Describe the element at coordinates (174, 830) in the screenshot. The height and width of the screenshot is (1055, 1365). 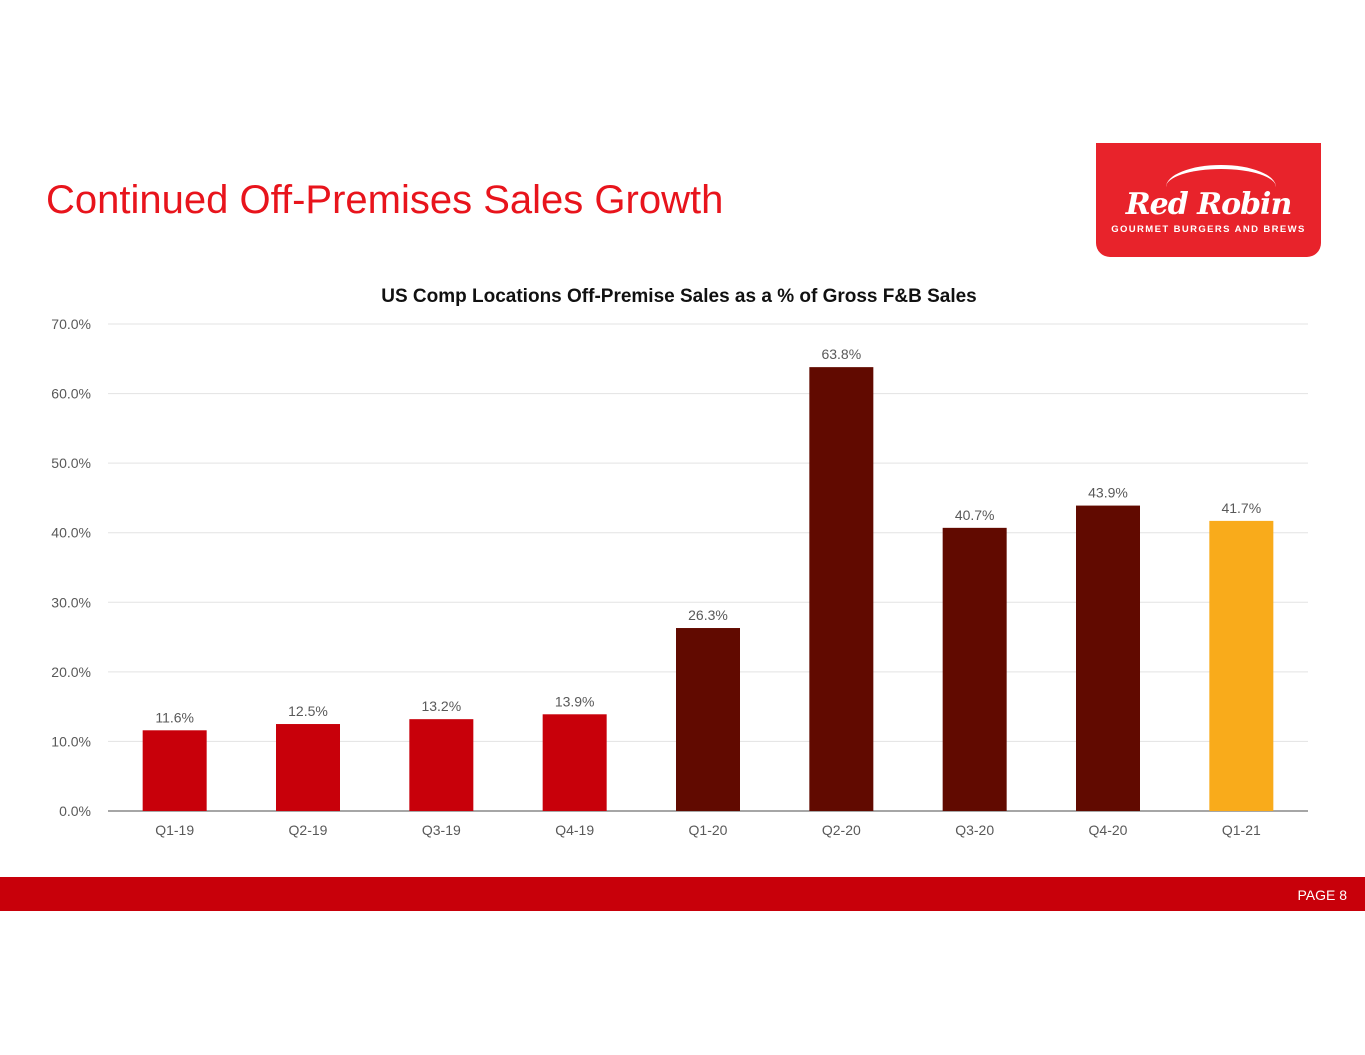
I see `x-tick-label: Q1-19` at that location.